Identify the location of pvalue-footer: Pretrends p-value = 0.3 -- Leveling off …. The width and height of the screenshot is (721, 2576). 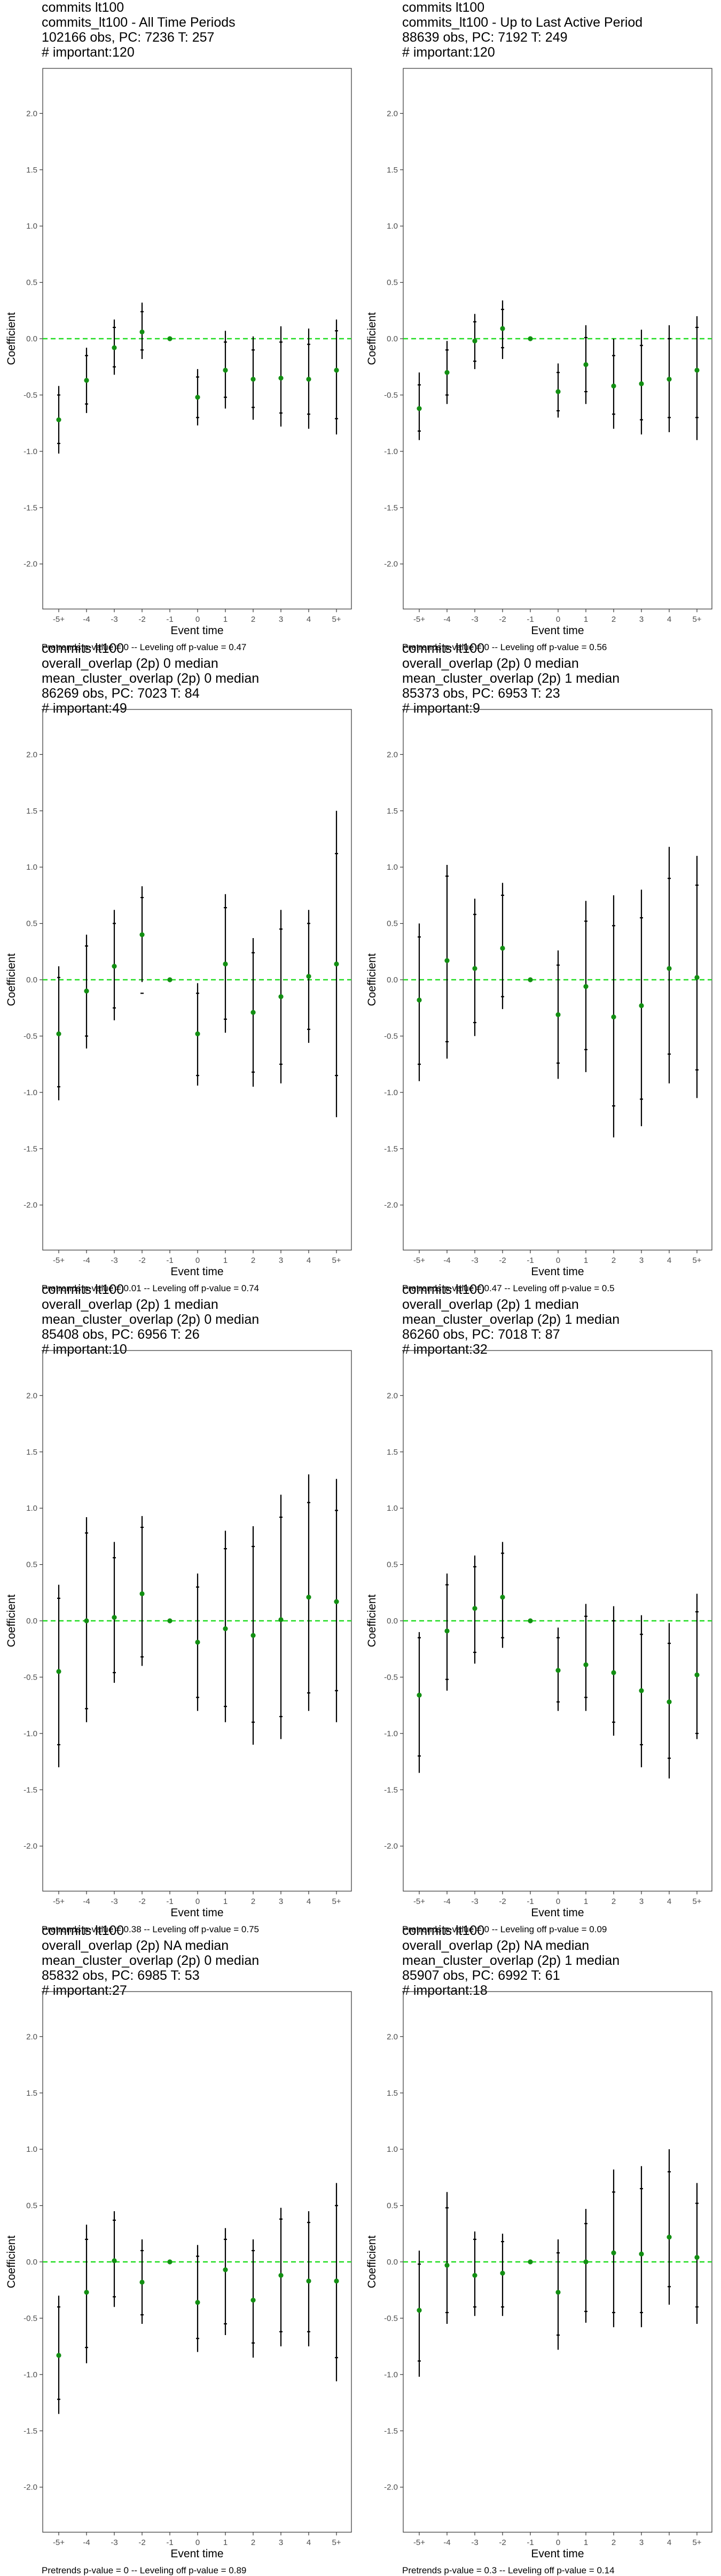
(508, 2570).